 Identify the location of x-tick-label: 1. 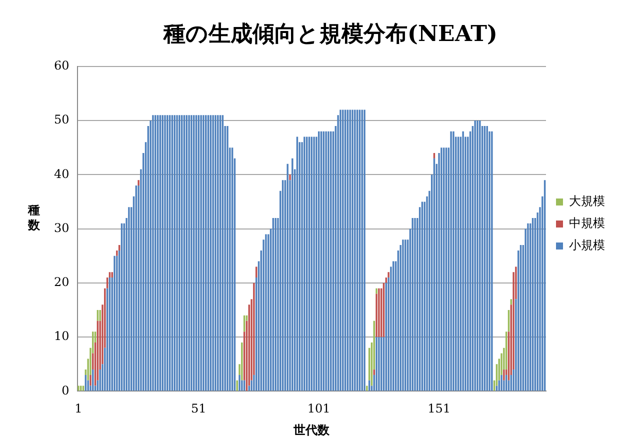
(78, 409).